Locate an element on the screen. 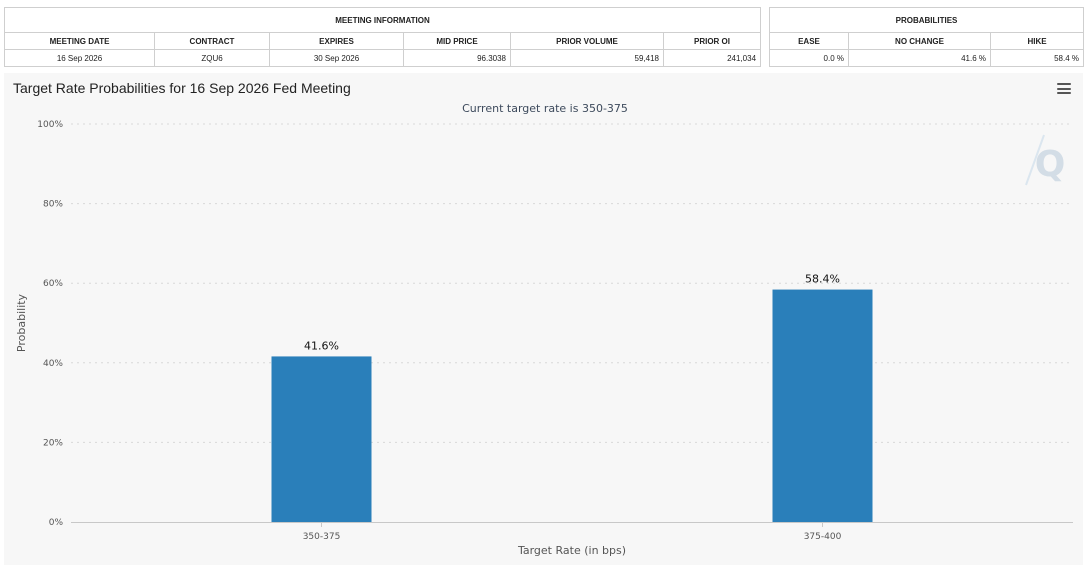  prior-oi-cell: 241,034 is located at coordinates (712, 58).